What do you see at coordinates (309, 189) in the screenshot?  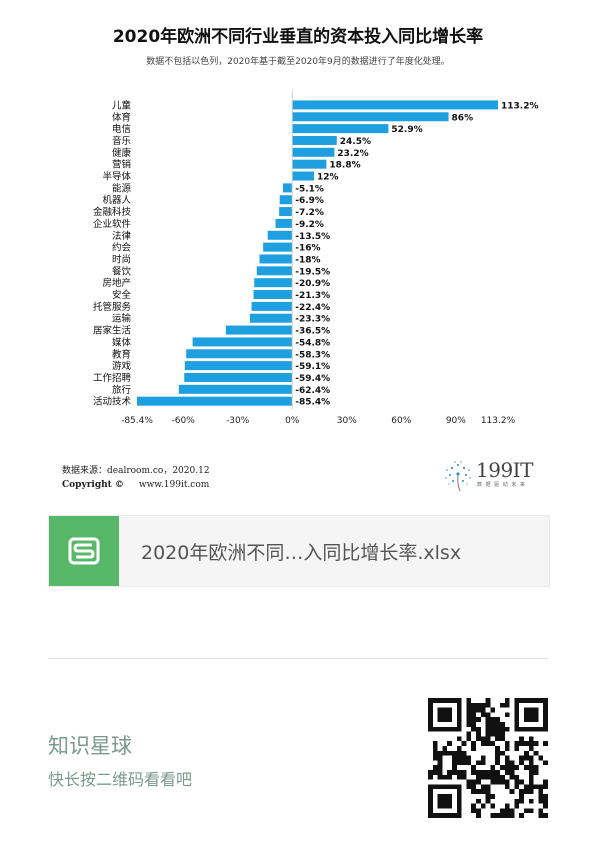 I see `data-label: -5.1%` at bounding box center [309, 189].